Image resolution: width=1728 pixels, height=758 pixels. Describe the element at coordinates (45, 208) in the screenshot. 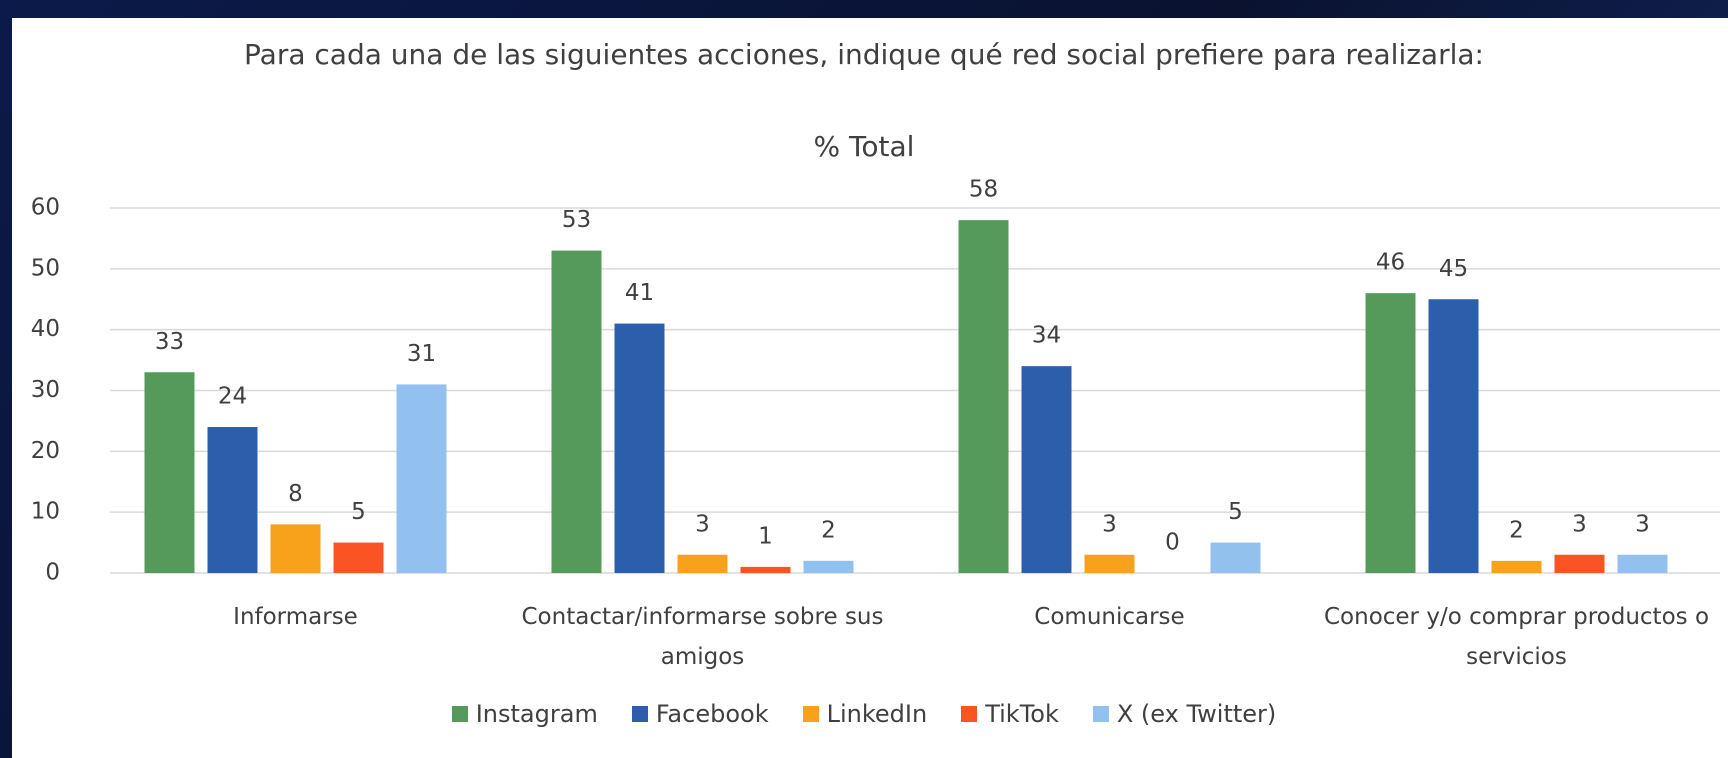

I see `y-tick-label: 60` at that location.